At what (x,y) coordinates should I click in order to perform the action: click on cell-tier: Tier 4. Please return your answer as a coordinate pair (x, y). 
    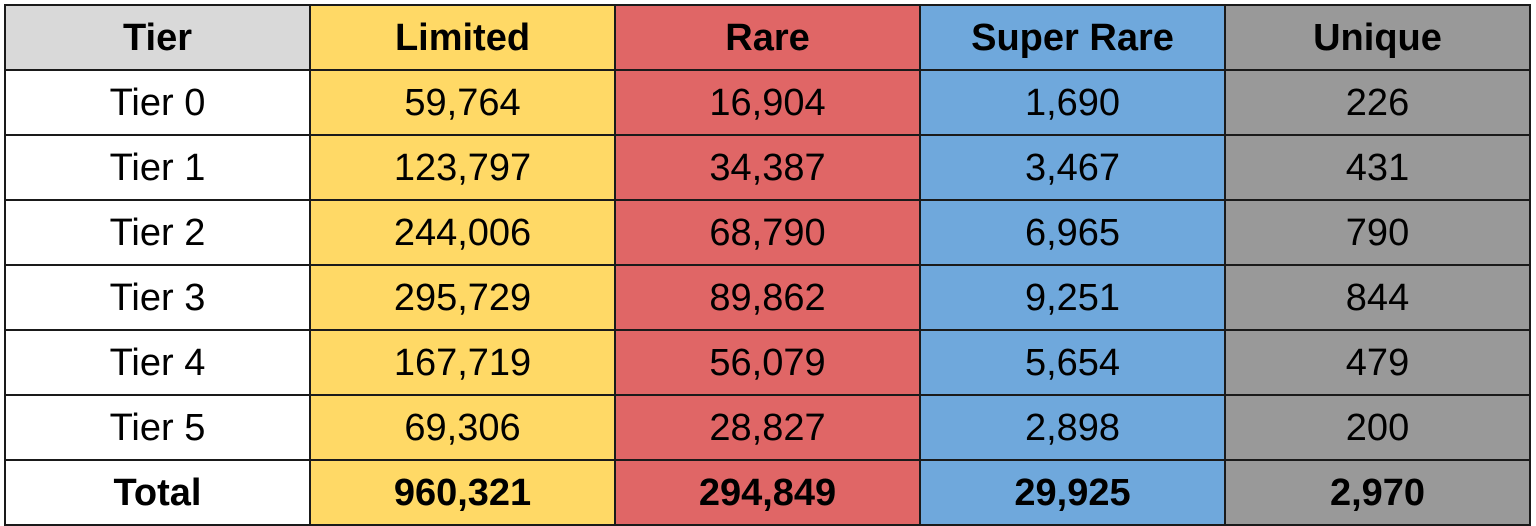
    Looking at the image, I should click on (157, 362).